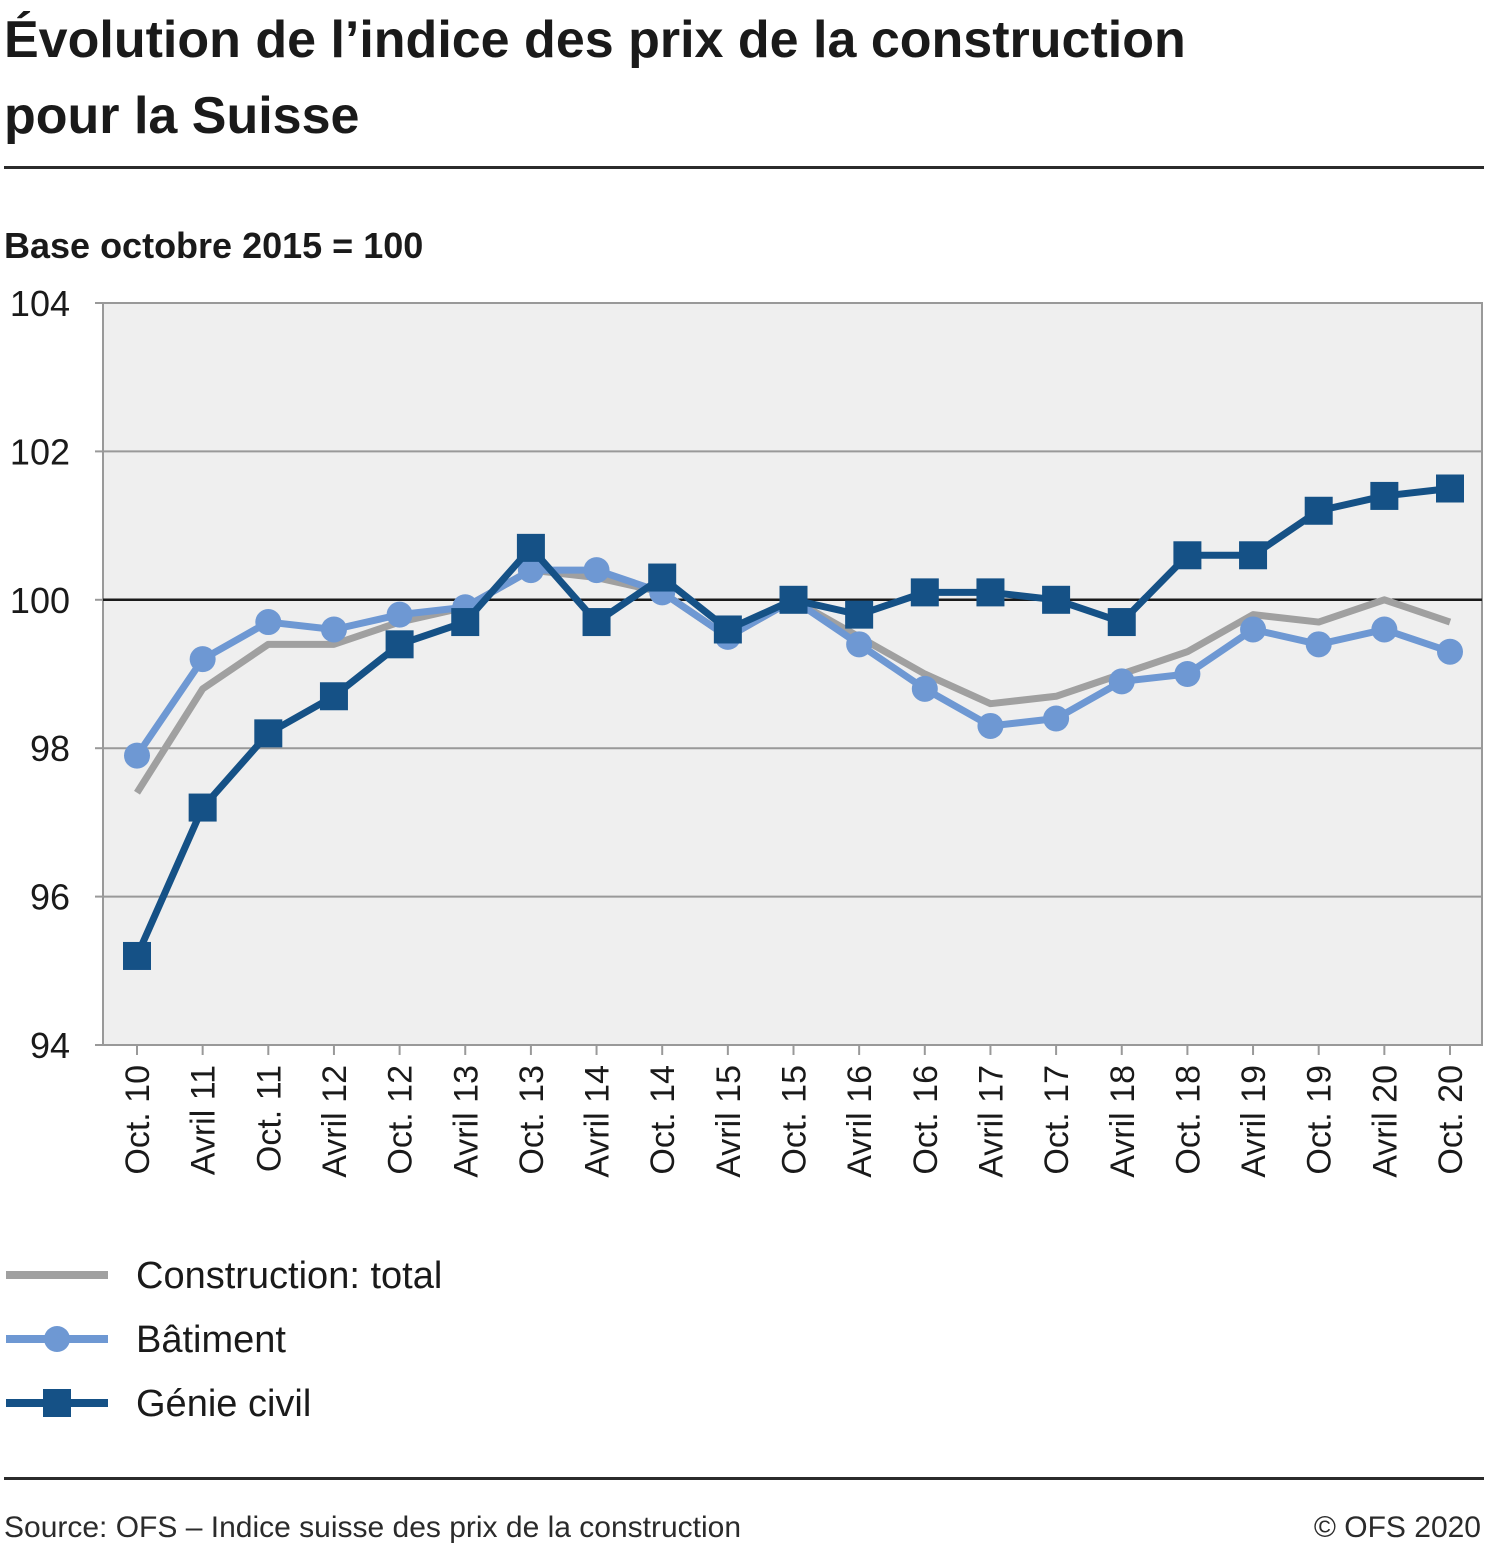 The width and height of the screenshot is (1485, 1550). Describe the element at coordinates (795, 1120) in the screenshot. I see `x-tick-label-10: Oct. 15` at that location.